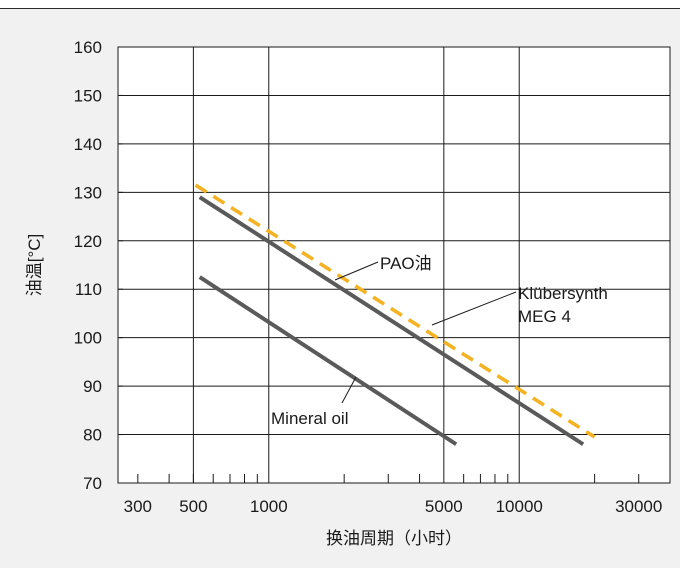  What do you see at coordinates (88, 144) in the screenshot?
I see `y-tick-label-140: 140` at bounding box center [88, 144].